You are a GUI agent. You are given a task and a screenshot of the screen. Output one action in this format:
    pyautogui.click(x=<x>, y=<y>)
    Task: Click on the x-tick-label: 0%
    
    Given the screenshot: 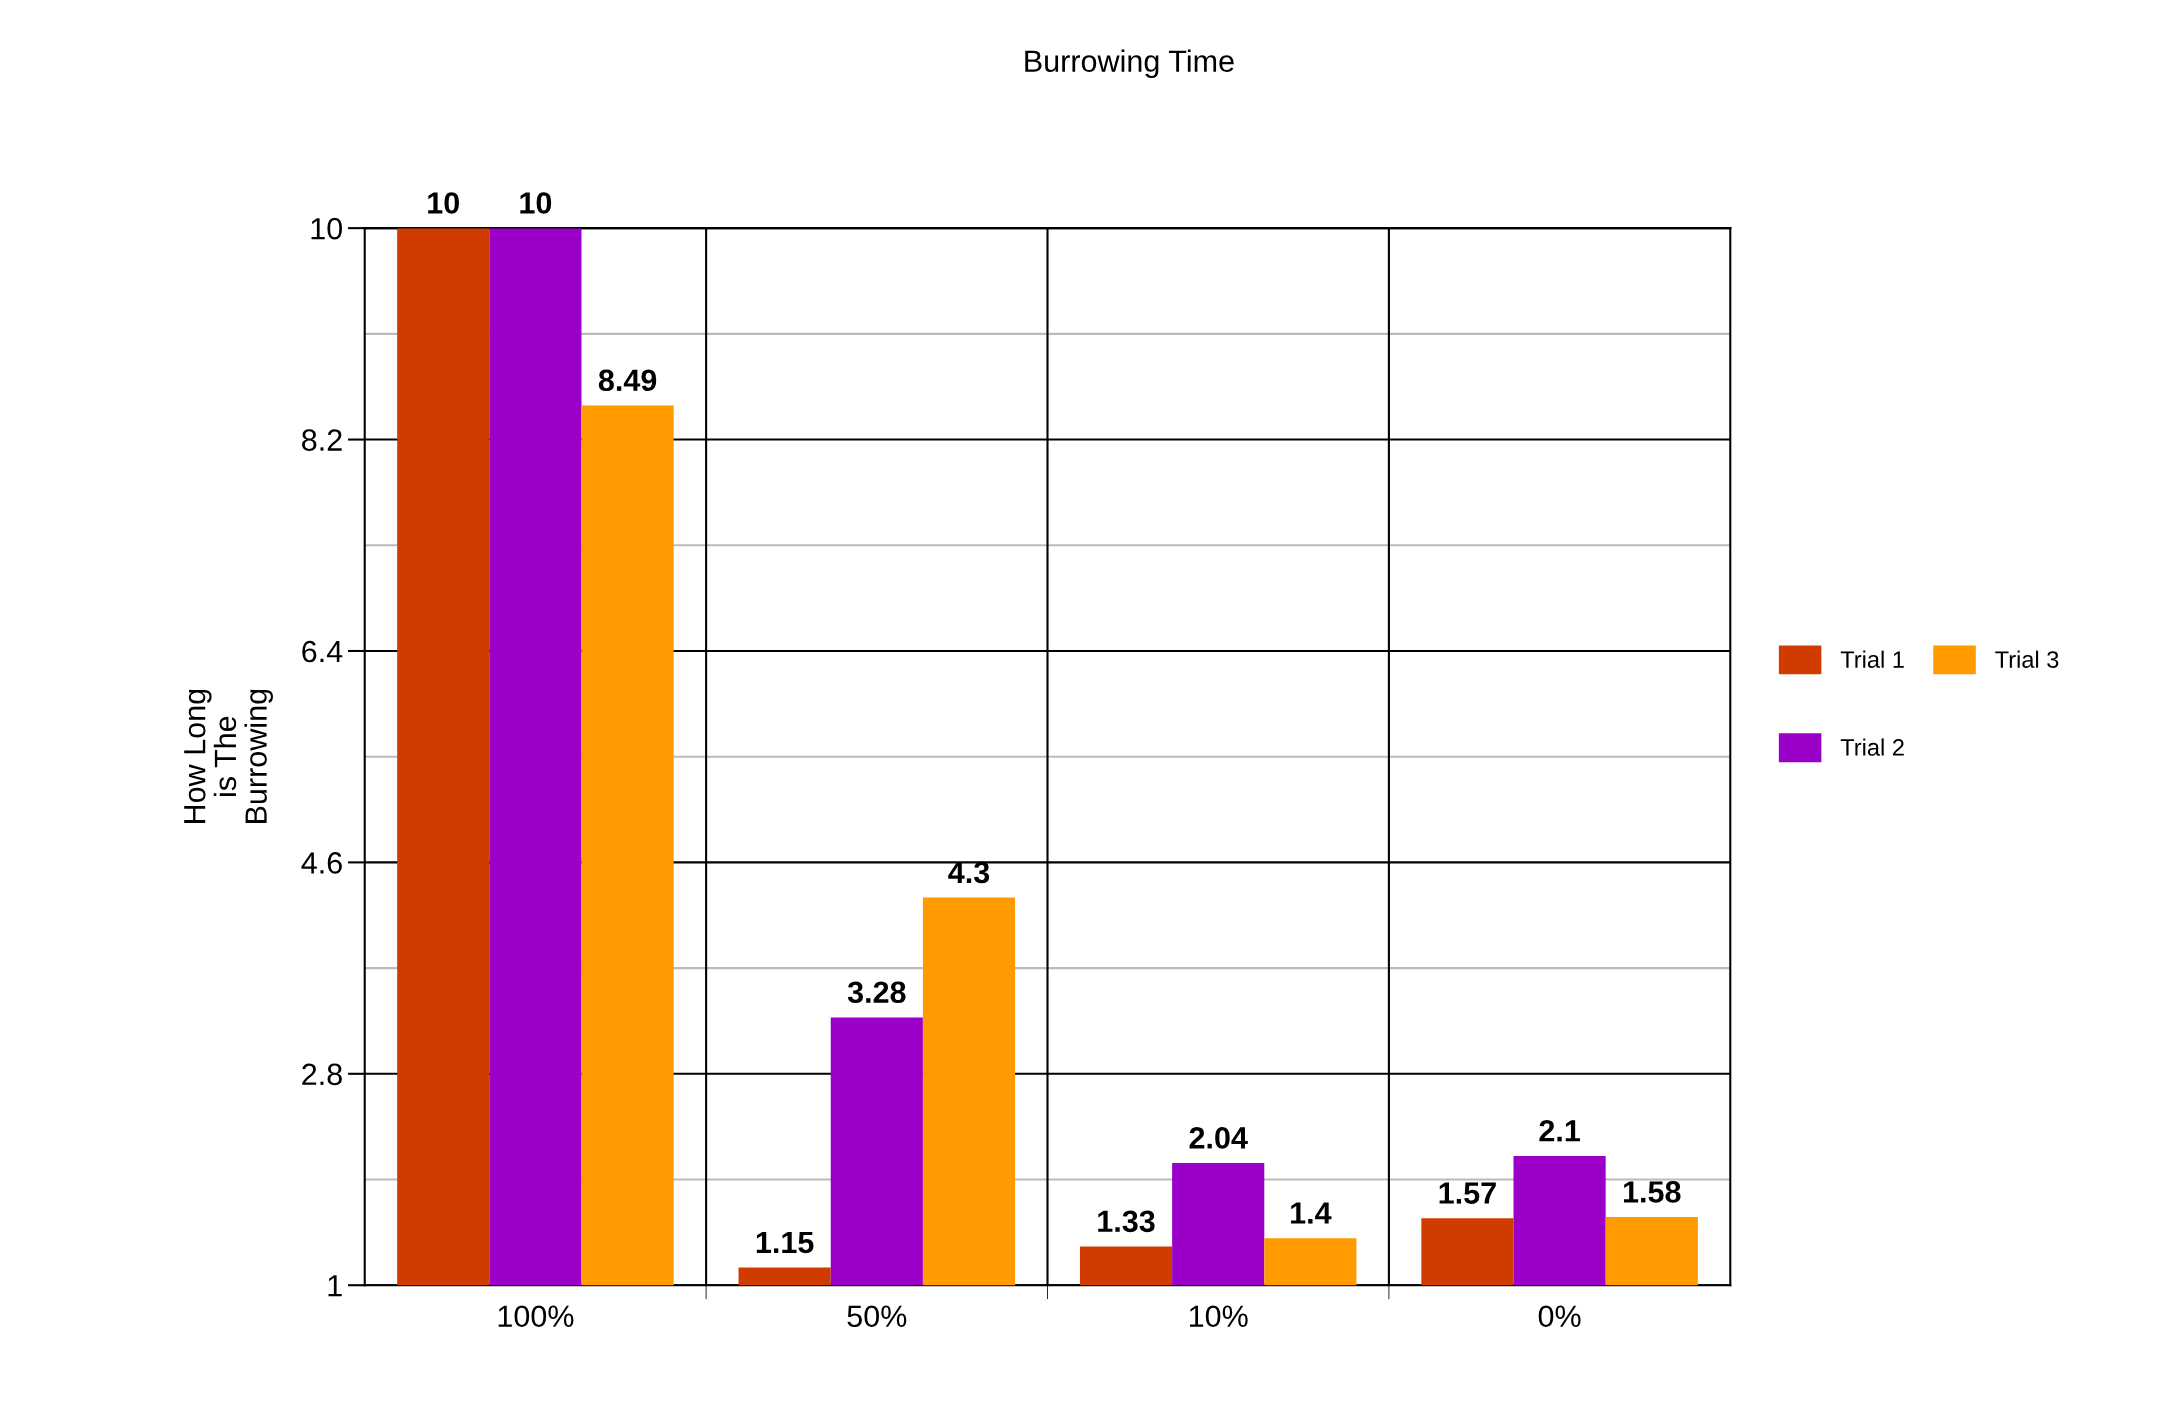 What is the action you would take?
    pyautogui.click(x=1559, y=1316)
    